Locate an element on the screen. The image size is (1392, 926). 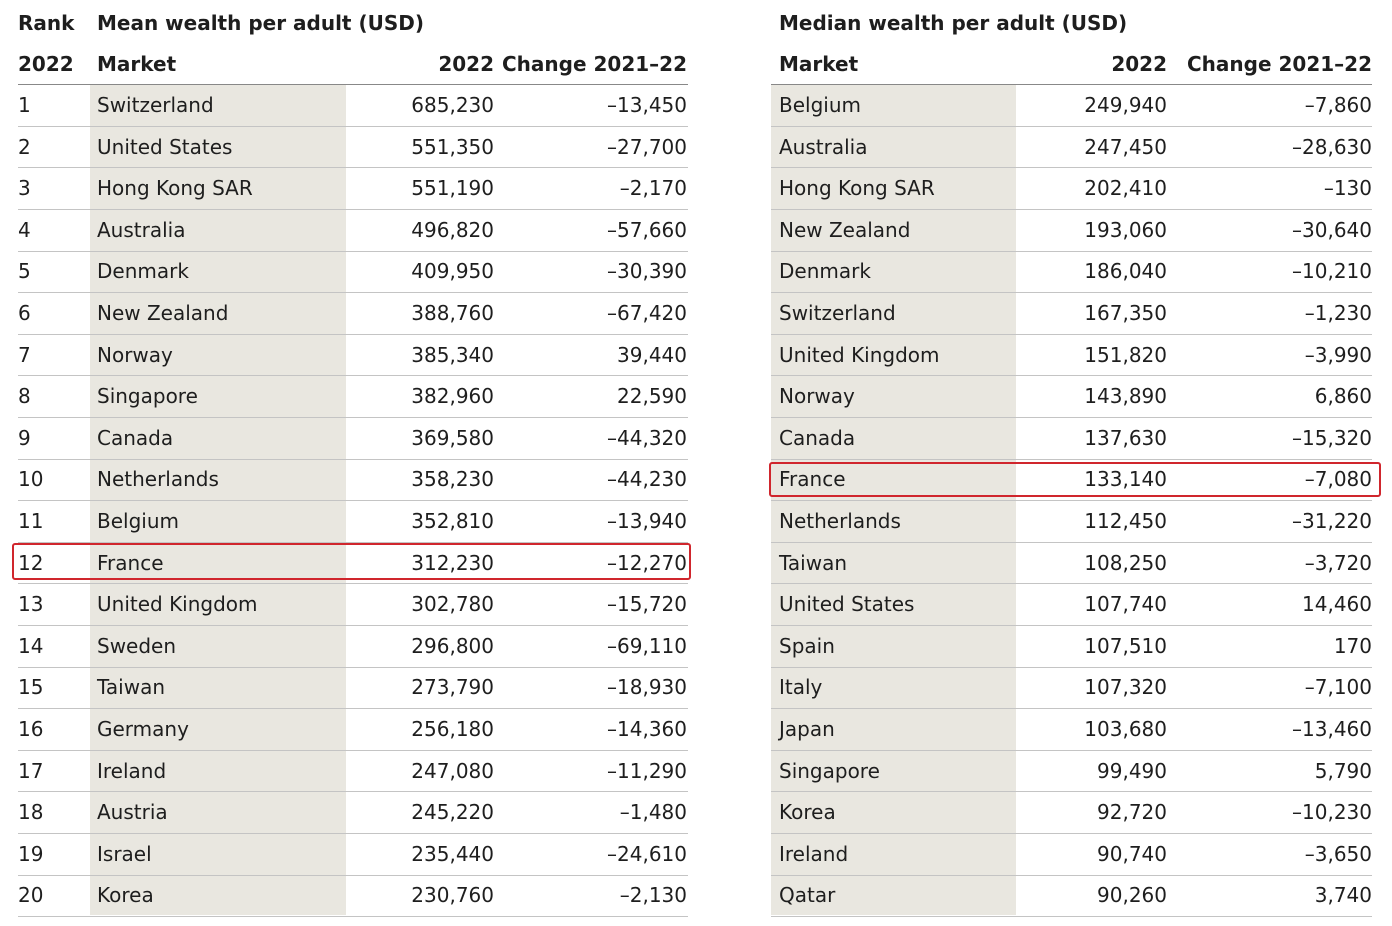
table-cell: Qatar is located at coordinates (807, 895).